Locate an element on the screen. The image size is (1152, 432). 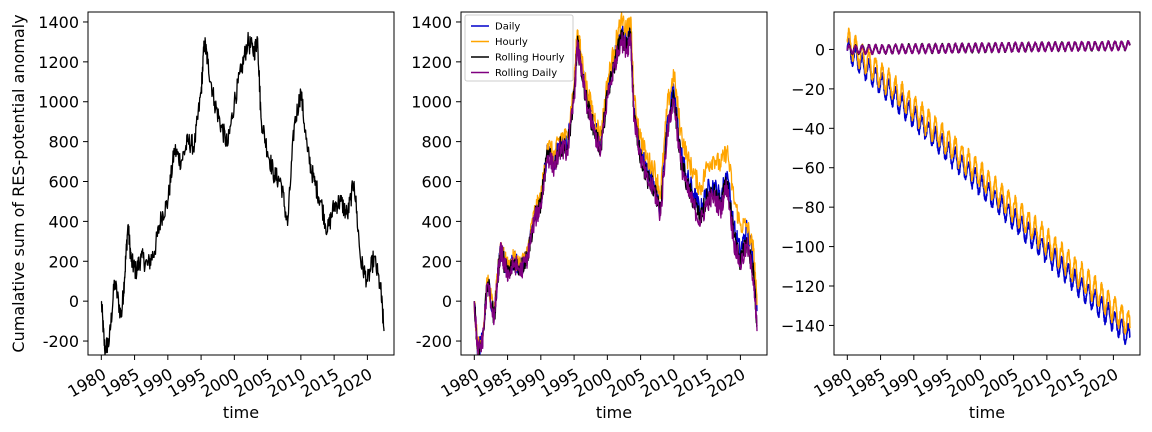
y-tick-label: −140 is located at coordinates (803, 325).